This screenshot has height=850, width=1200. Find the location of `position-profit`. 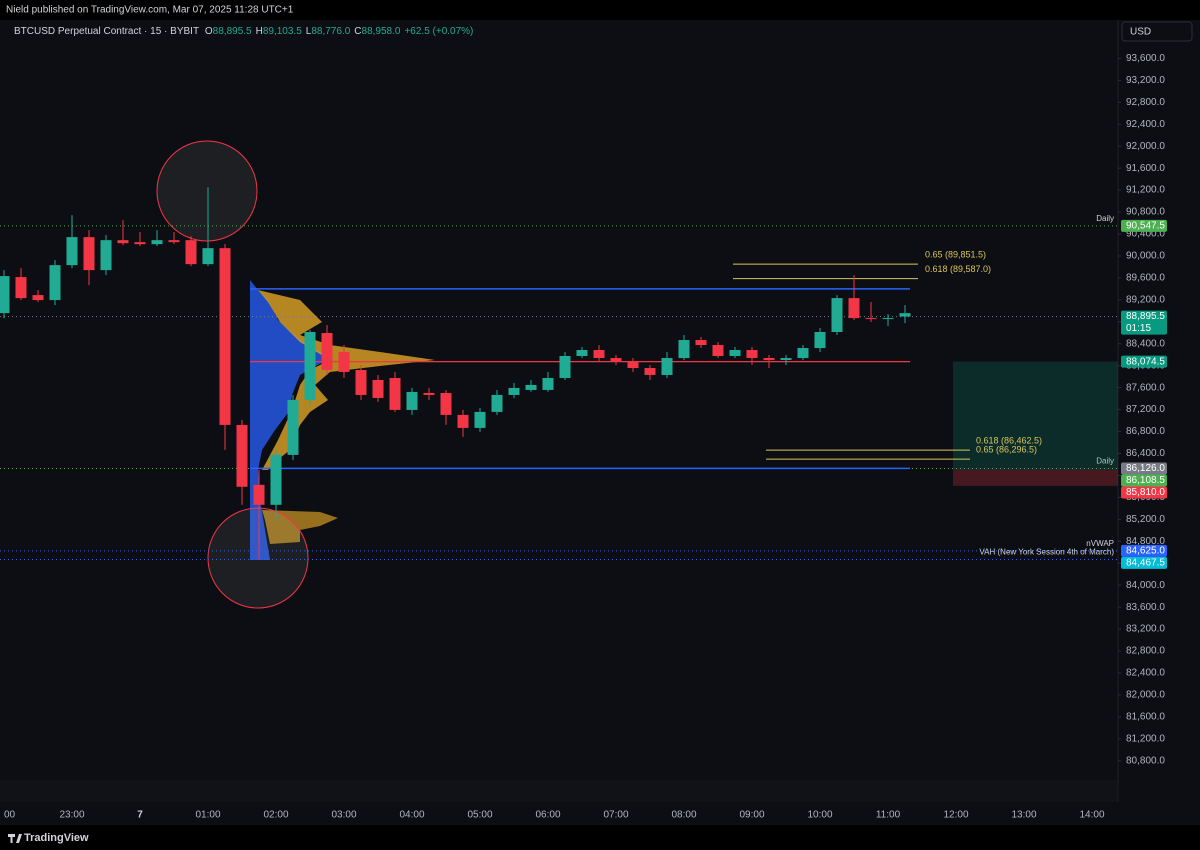

position-profit is located at coordinates (1035, 415).